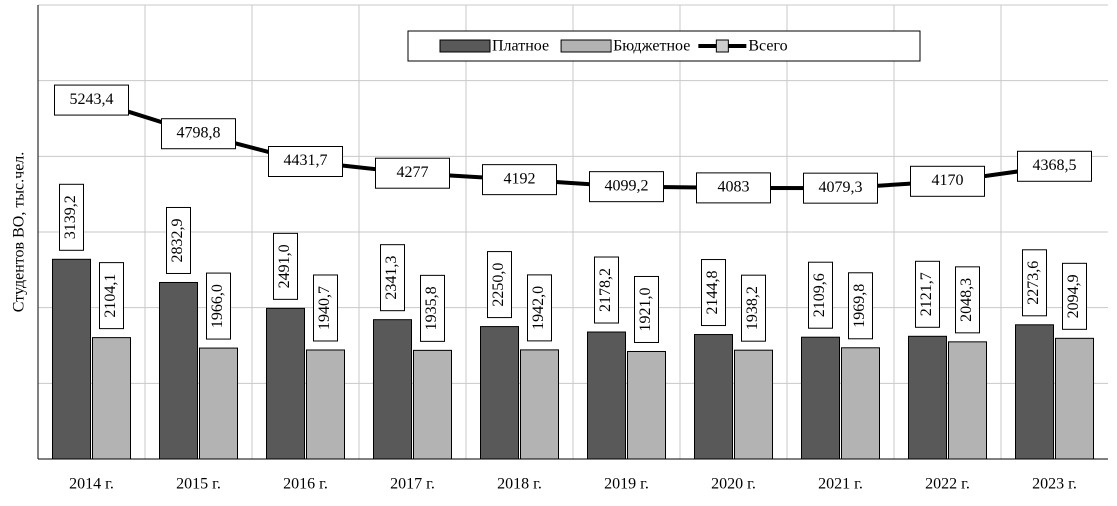 This screenshot has height=506, width=1117. I want to click on x-tick-label: 2016 г., so click(305, 484).